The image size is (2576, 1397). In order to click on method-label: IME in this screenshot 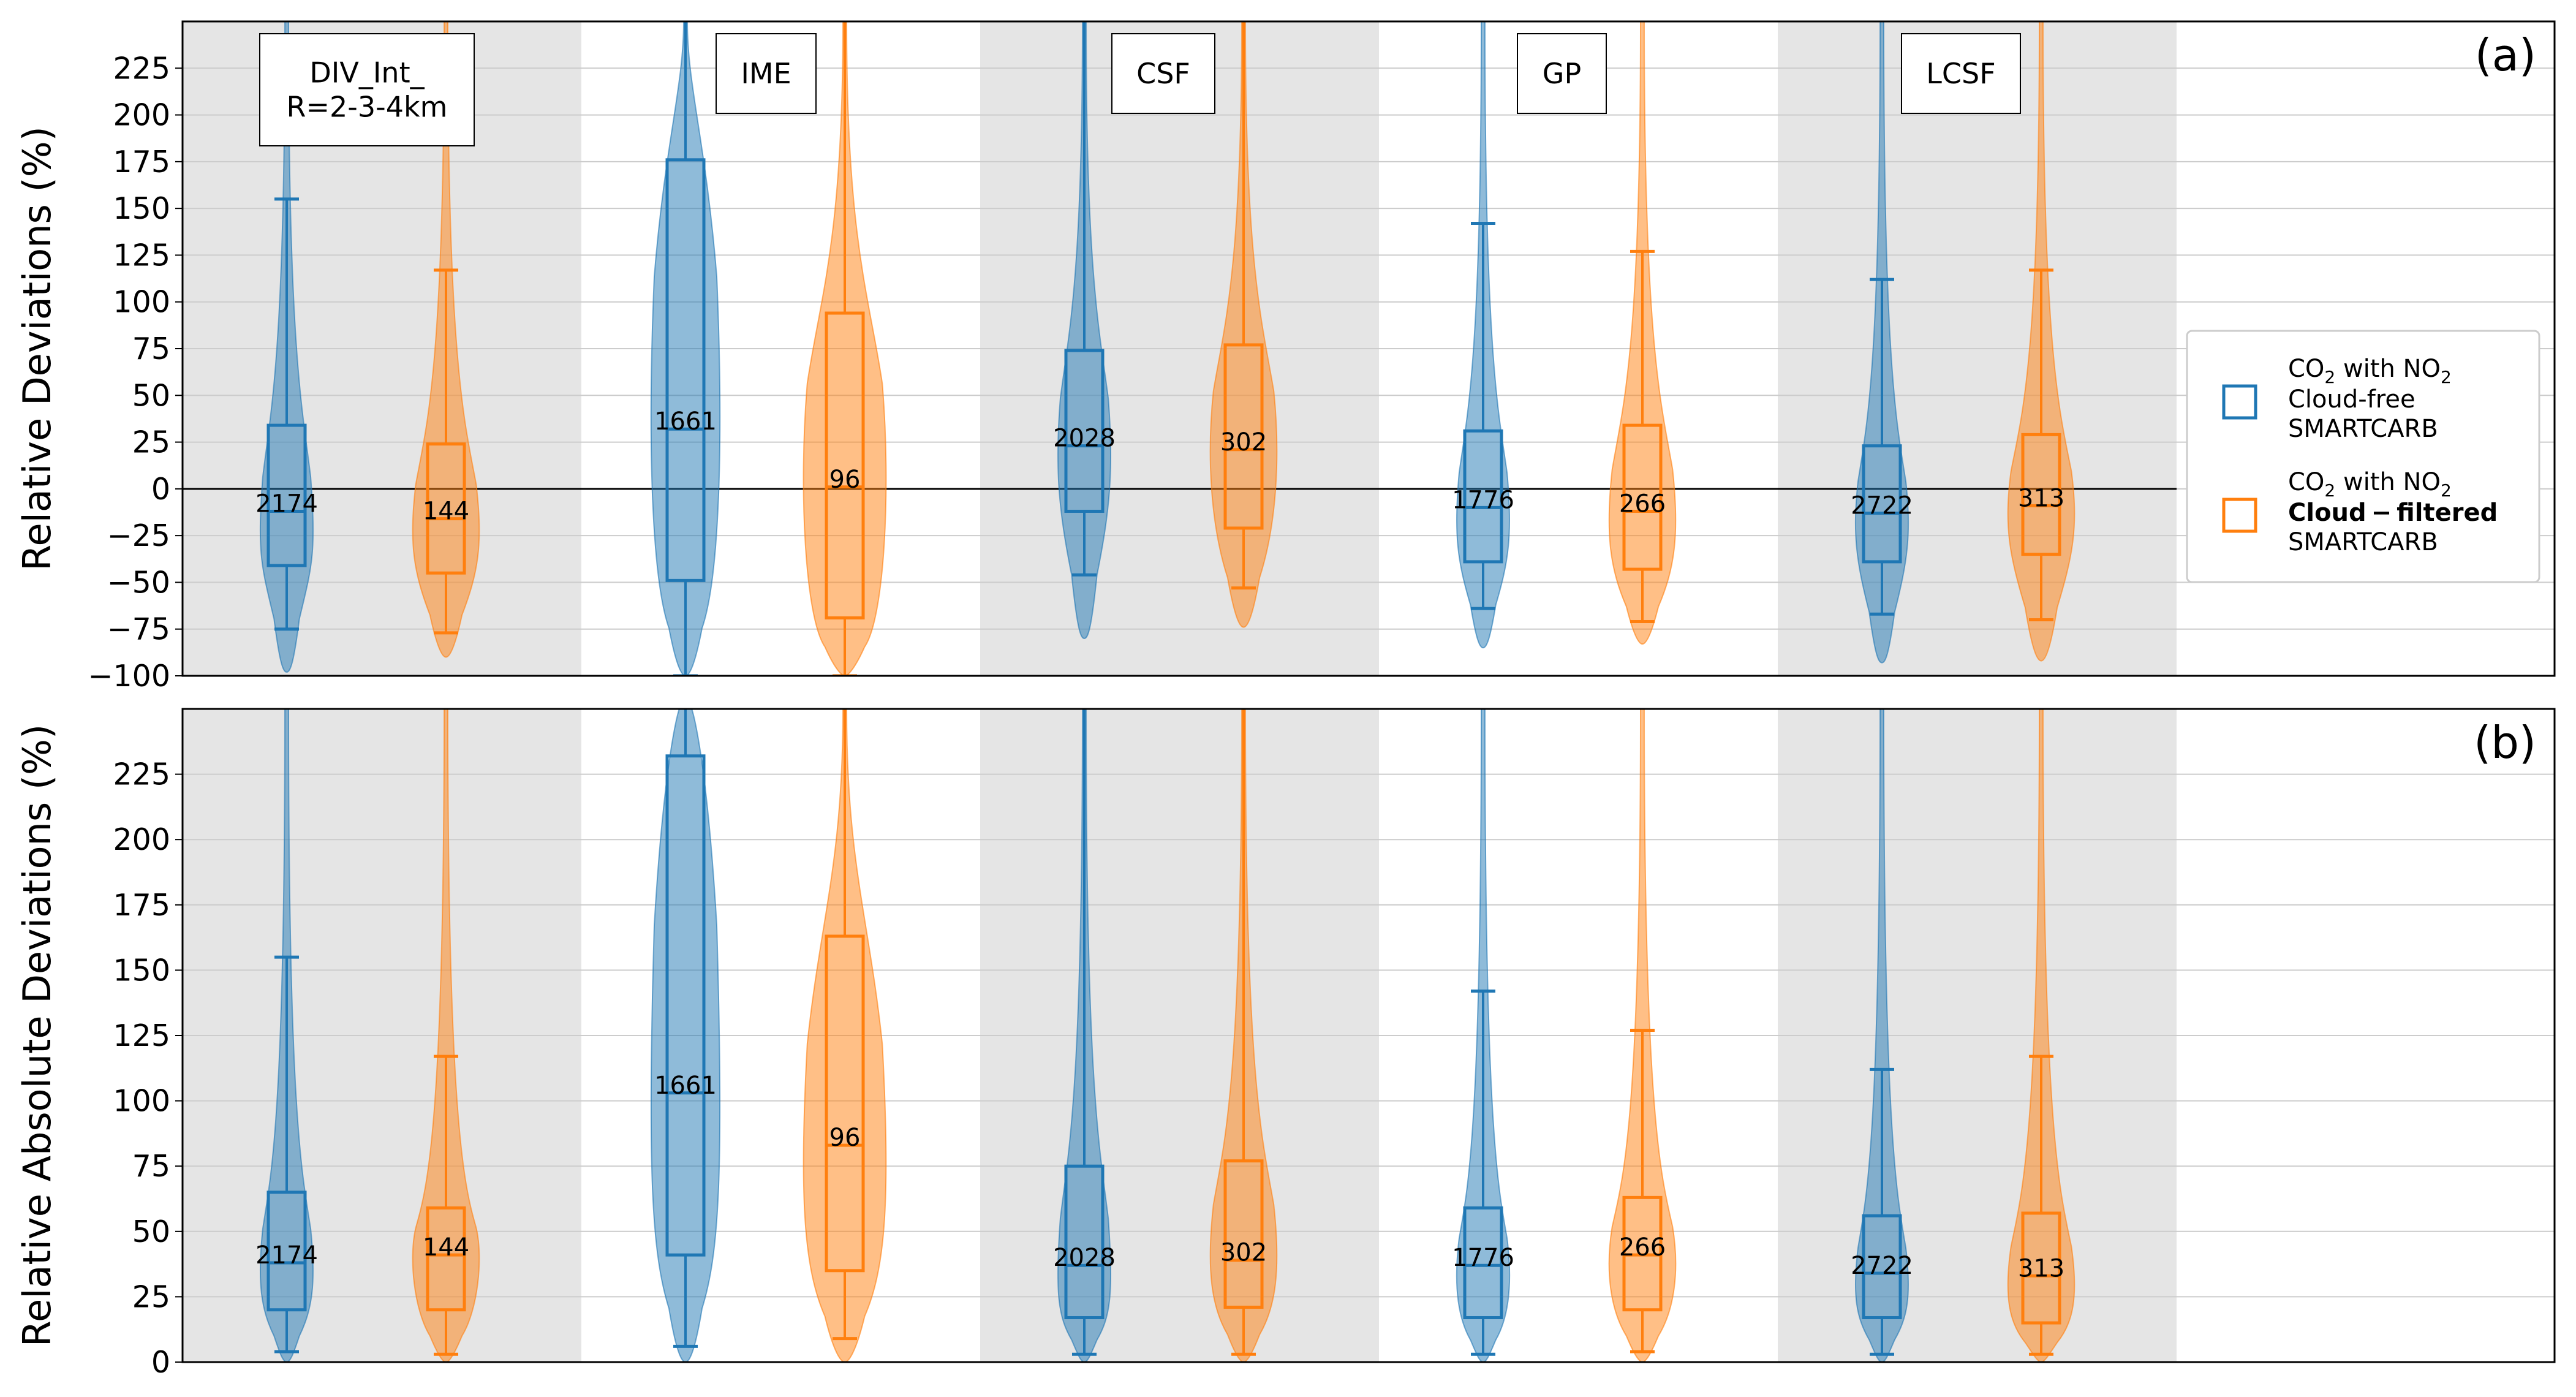, I will do `click(766, 73)`.